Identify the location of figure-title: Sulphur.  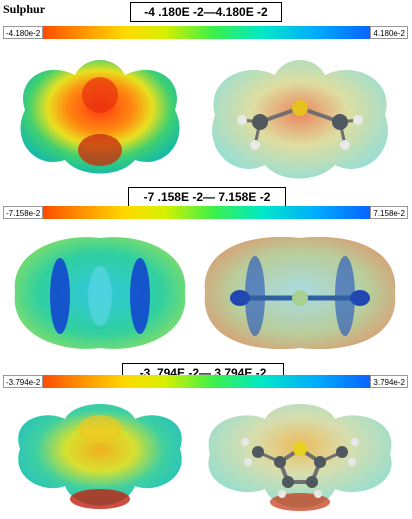
(24, 9).